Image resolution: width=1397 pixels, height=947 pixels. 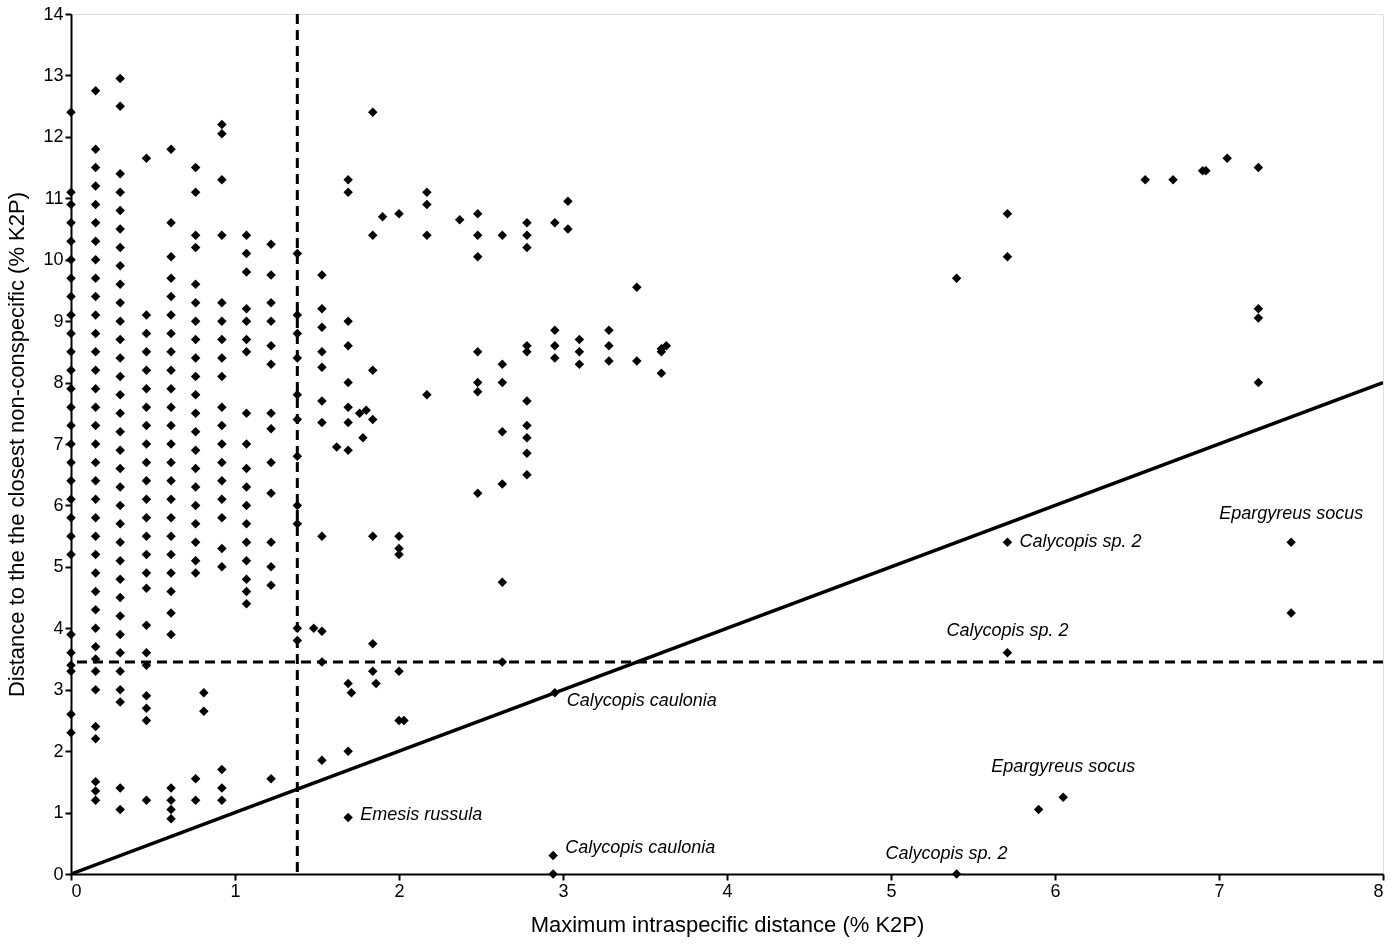 I want to click on y-tick-label: 12, so click(x=53, y=136).